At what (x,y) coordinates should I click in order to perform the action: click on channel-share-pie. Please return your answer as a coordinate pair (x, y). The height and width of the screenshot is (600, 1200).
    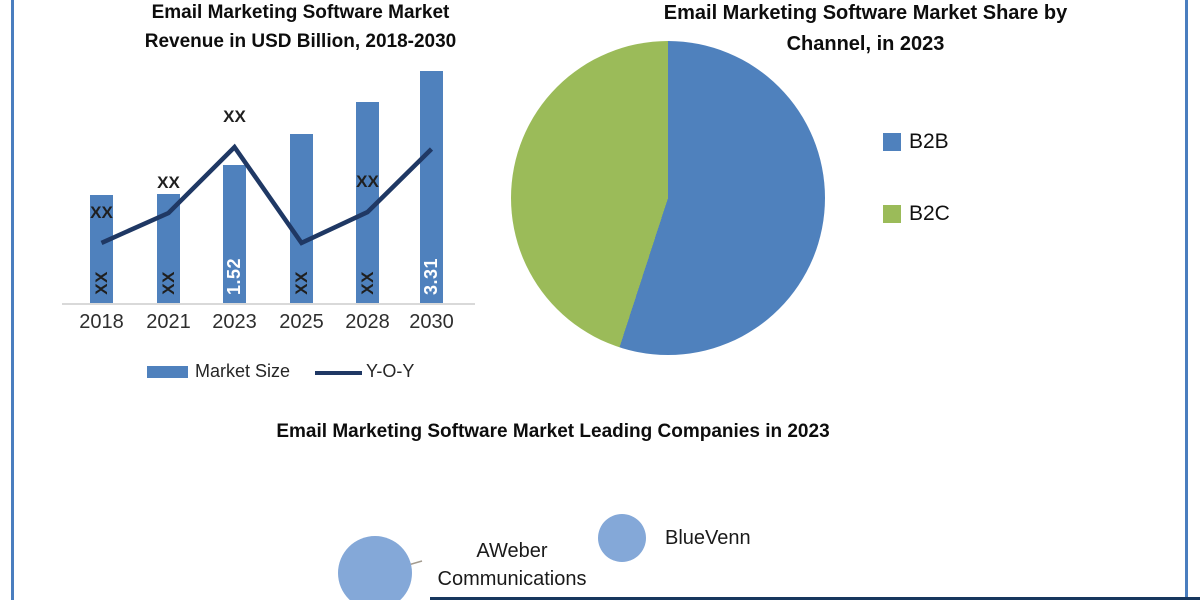
    Looking at the image, I should click on (668, 198).